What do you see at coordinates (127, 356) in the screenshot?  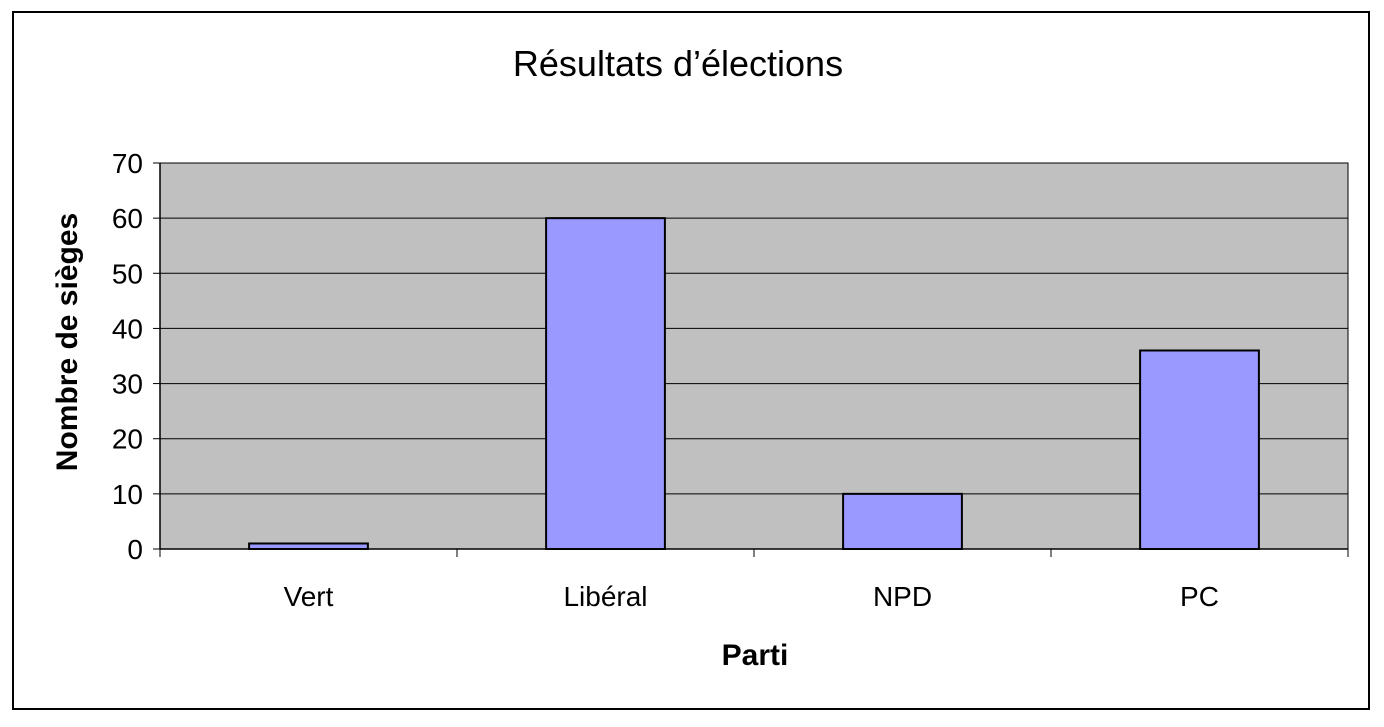 I see `y-tick-labels: 0 10 20 30 40 50 60 70` at bounding box center [127, 356].